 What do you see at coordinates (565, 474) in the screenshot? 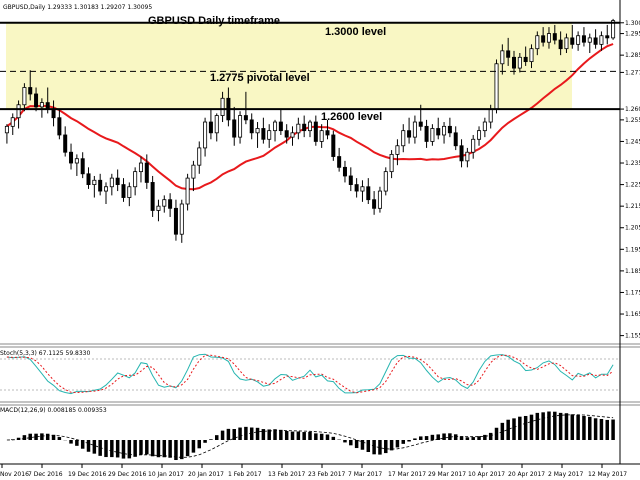
I see `date-tick-label: 2 May 2017` at bounding box center [565, 474].